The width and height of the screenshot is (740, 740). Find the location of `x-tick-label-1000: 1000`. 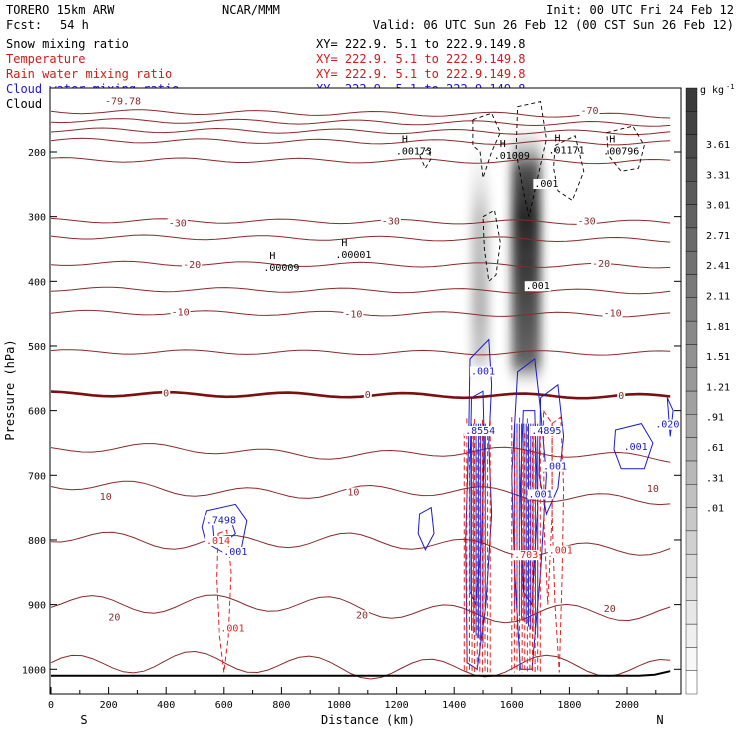

x-tick-label-1000: 1000 is located at coordinates (339, 705).